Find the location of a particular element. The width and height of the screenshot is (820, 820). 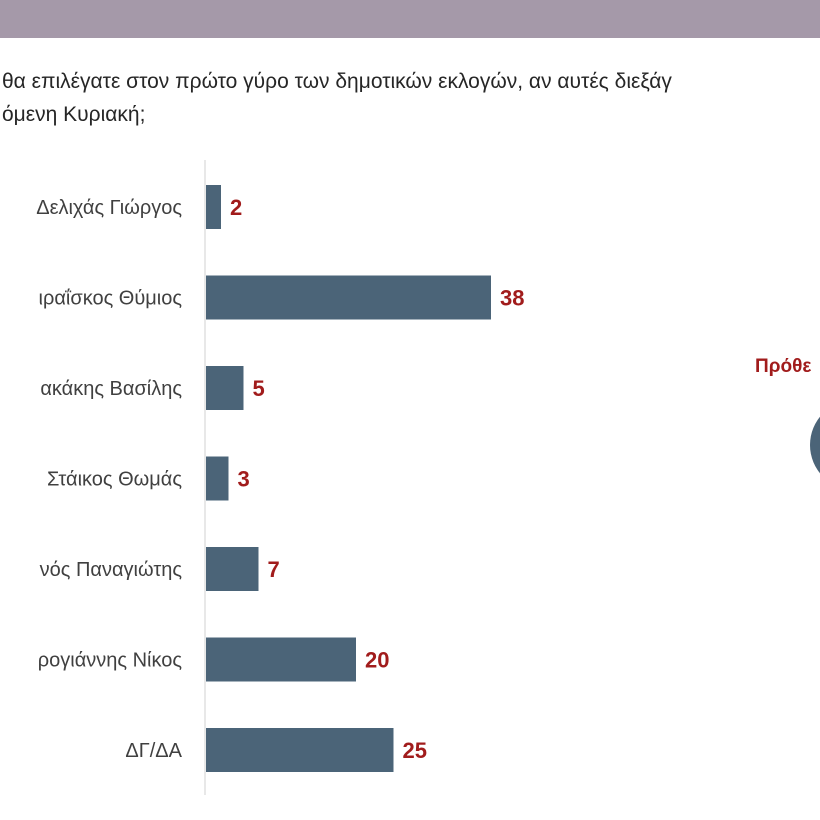

category-label: ακάκης Βασίλης is located at coordinates (111, 389).